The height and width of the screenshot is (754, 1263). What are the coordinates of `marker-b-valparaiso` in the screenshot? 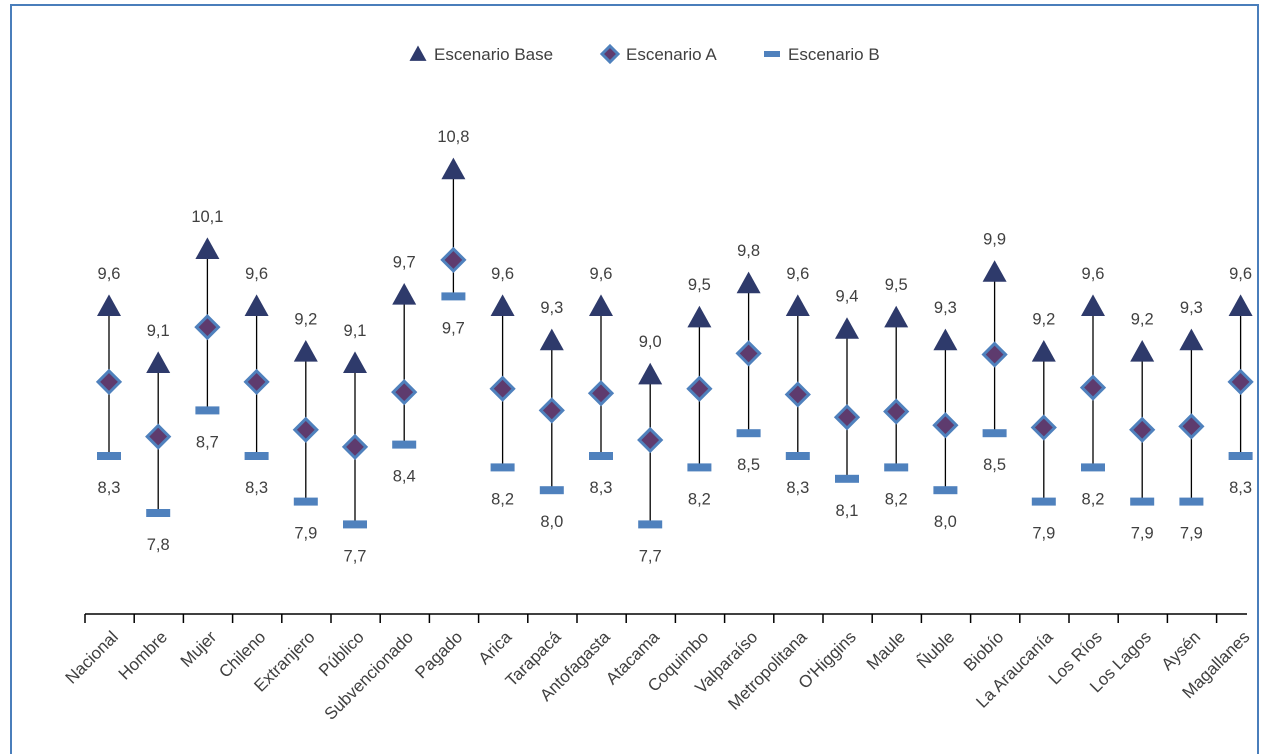 It's located at (748, 433).